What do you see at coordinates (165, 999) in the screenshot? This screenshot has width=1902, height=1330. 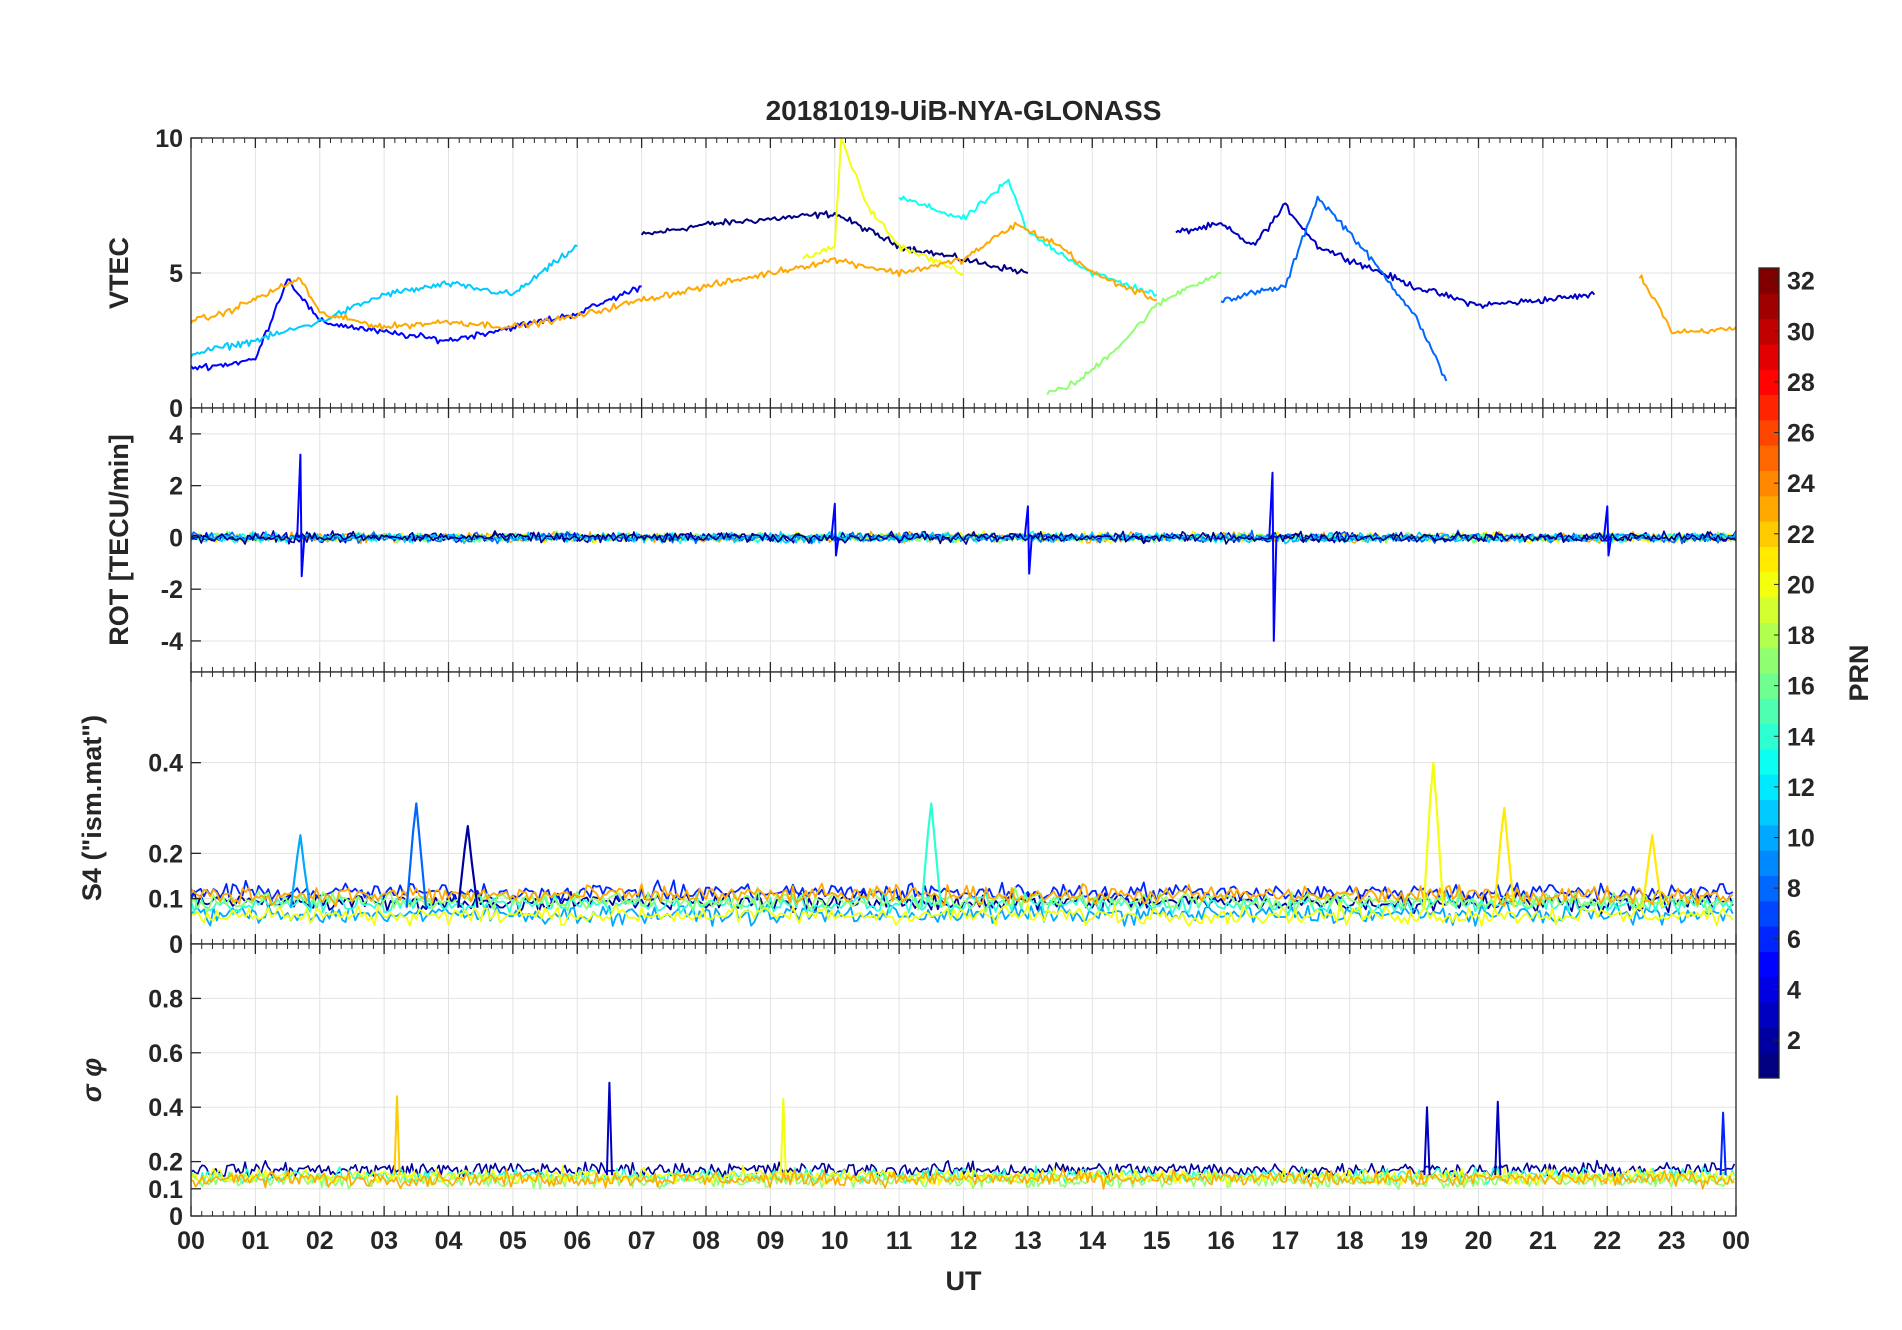 I see `y-tick-label: 0.8` at bounding box center [165, 999].